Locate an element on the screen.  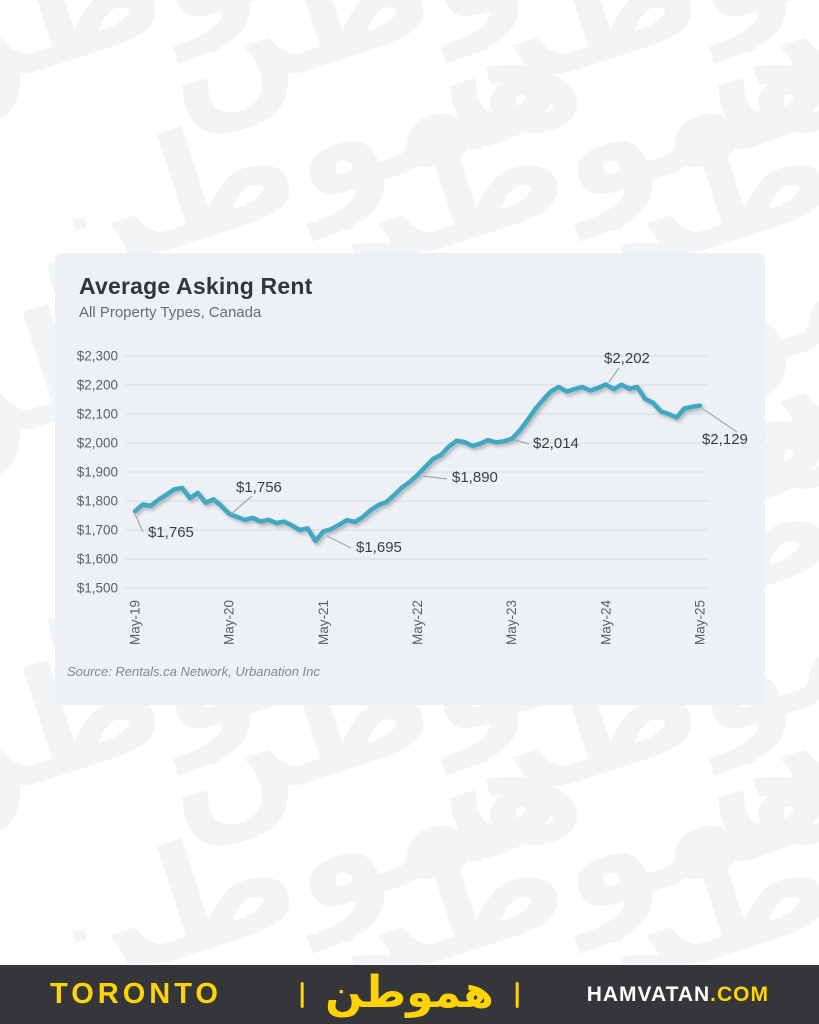
svg-text: $1,600 is located at coordinates (97, 559).